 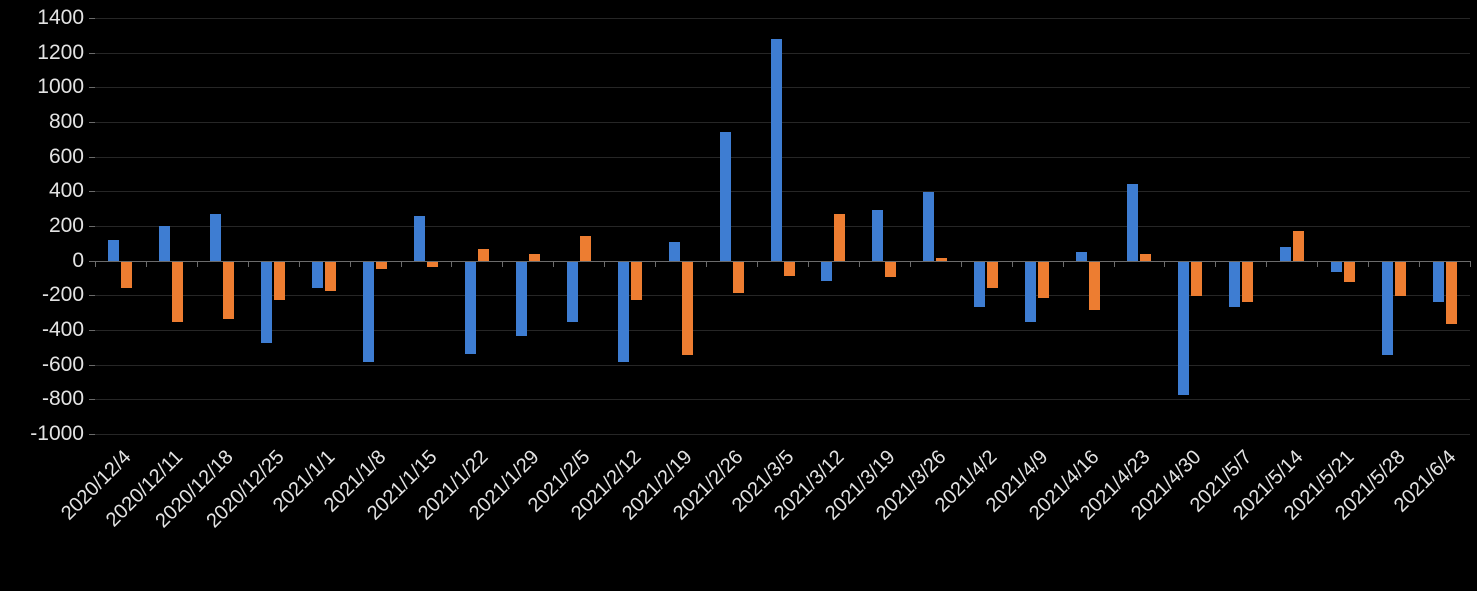 What do you see at coordinates (62, 399) in the screenshot?
I see `y-axis-label: -800` at bounding box center [62, 399].